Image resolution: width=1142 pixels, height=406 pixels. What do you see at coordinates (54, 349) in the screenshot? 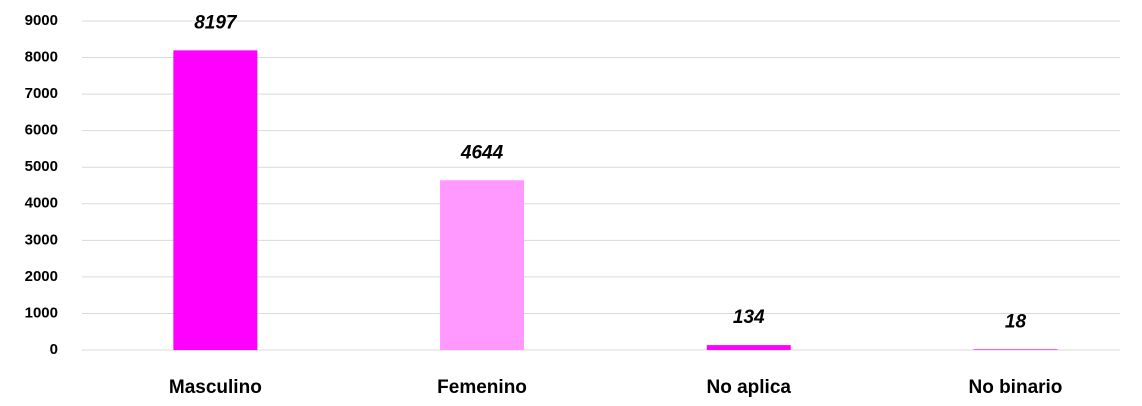
I see `y-tick-label: 0` at bounding box center [54, 349].